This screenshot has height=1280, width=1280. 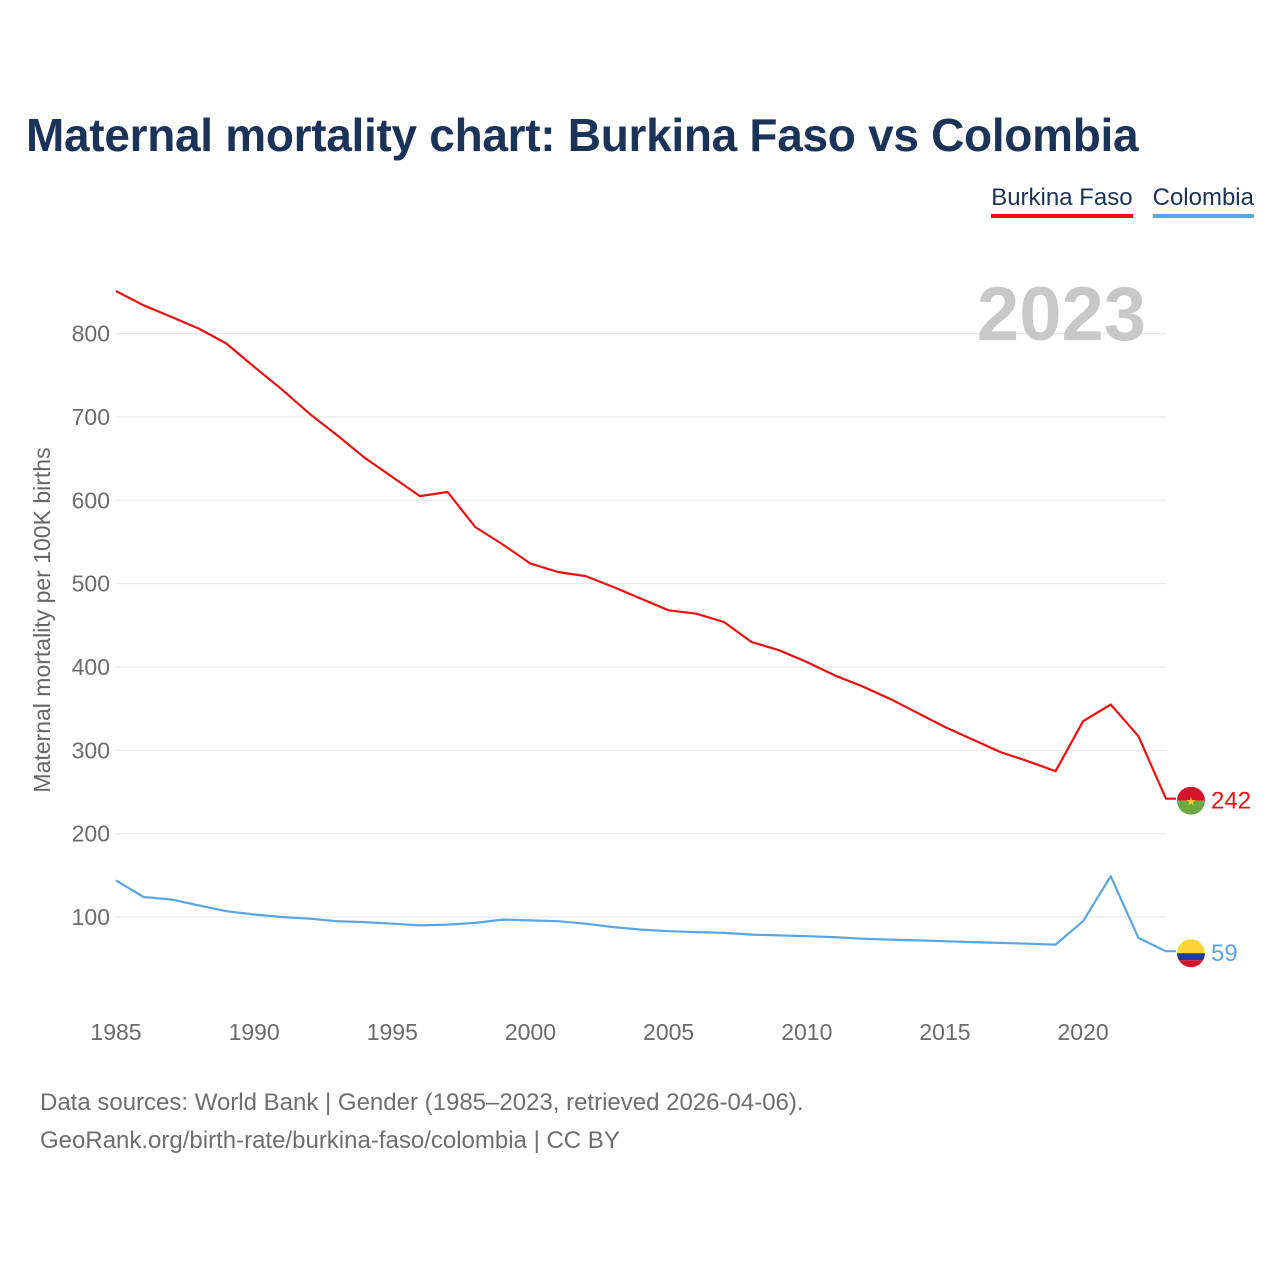 What do you see at coordinates (944, 1032) in the screenshot?
I see `x-tick-label: 2015` at bounding box center [944, 1032].